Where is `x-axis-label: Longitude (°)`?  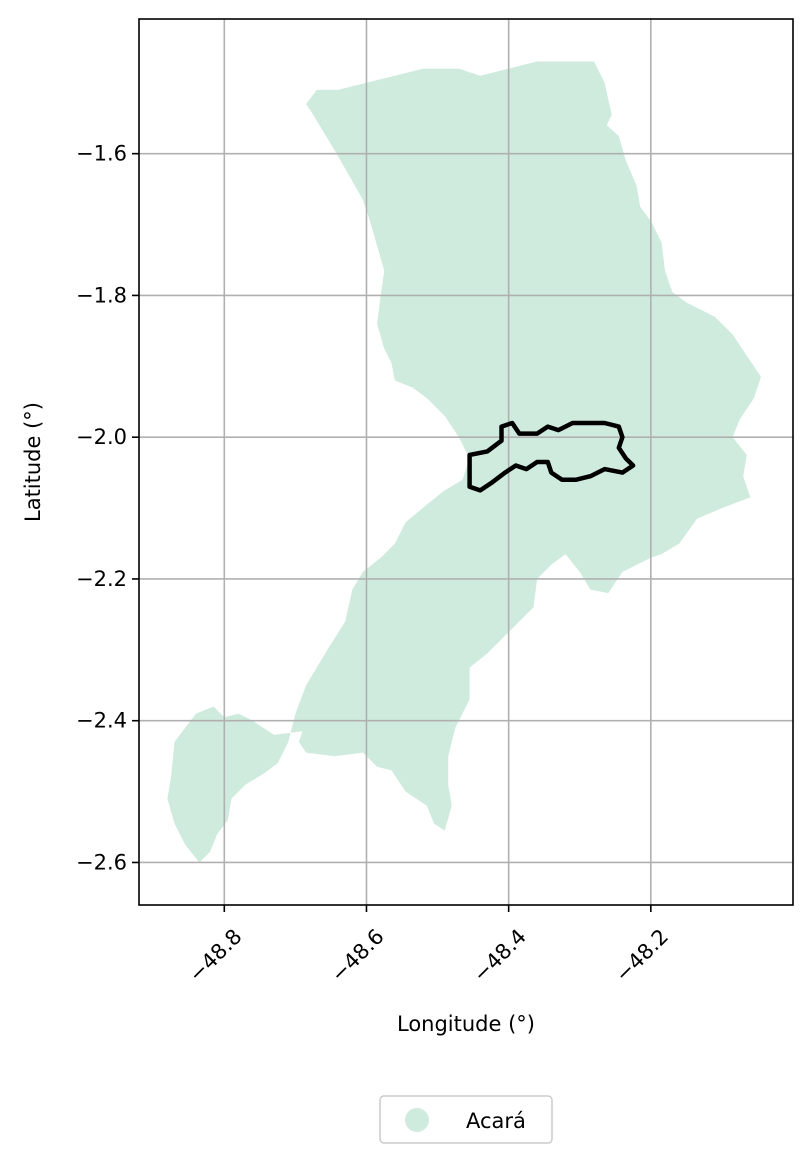 x-axis-label: Longitude (°) is located at coordinates (466, 1024).